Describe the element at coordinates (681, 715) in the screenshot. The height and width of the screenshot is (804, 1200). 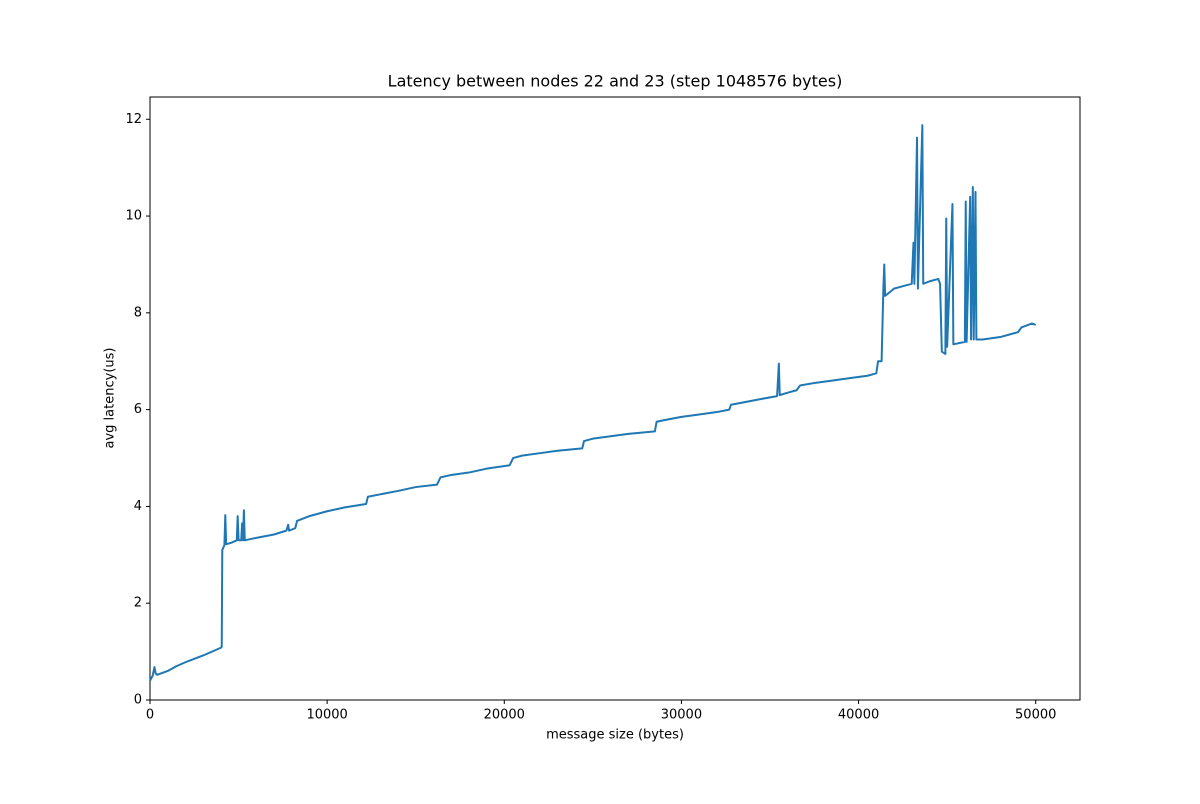
I see `x-tick-label: 30000` at that location.